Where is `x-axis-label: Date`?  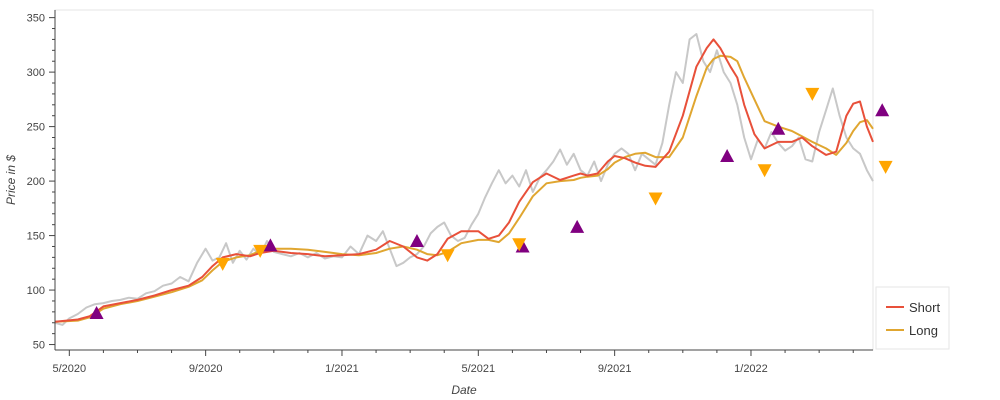
x-axis-label: Date is located at coordinates (464, 390).